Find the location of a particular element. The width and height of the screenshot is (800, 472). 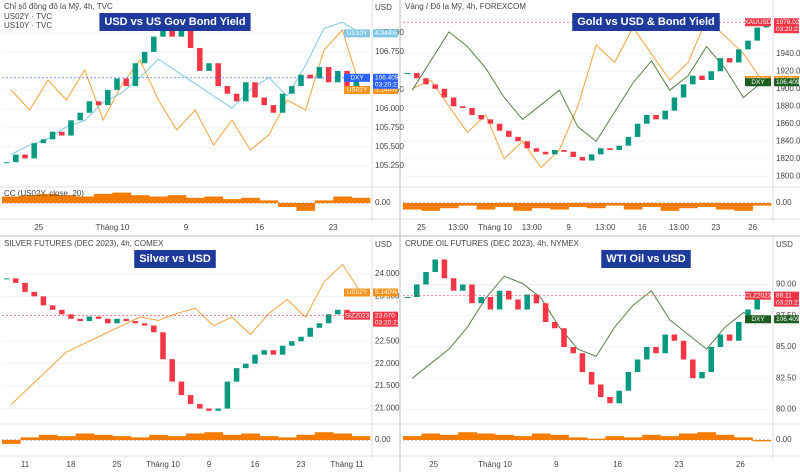

legend-entry: US02Y · TVC is located at coordinates (28, 16).